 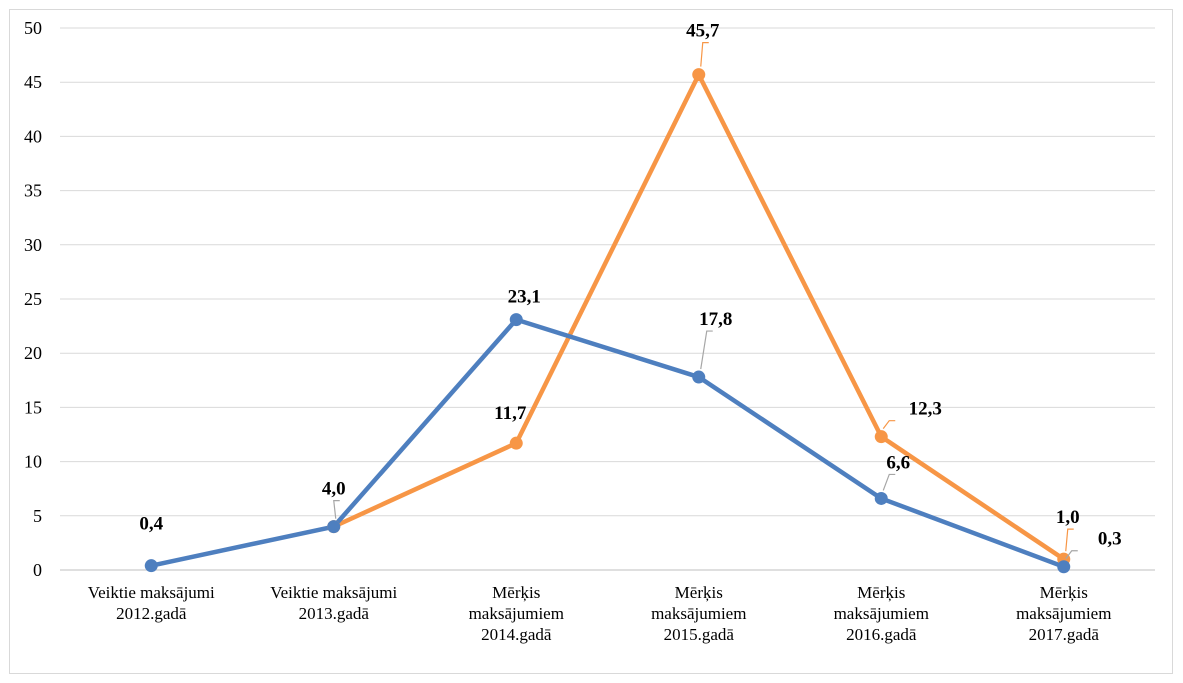 What do you see at coordinates (151, 603) in the screenshot?
I see `x-tick-label: Veiktie maksājumi 2012.gadā` at bounding box center [151, 603].